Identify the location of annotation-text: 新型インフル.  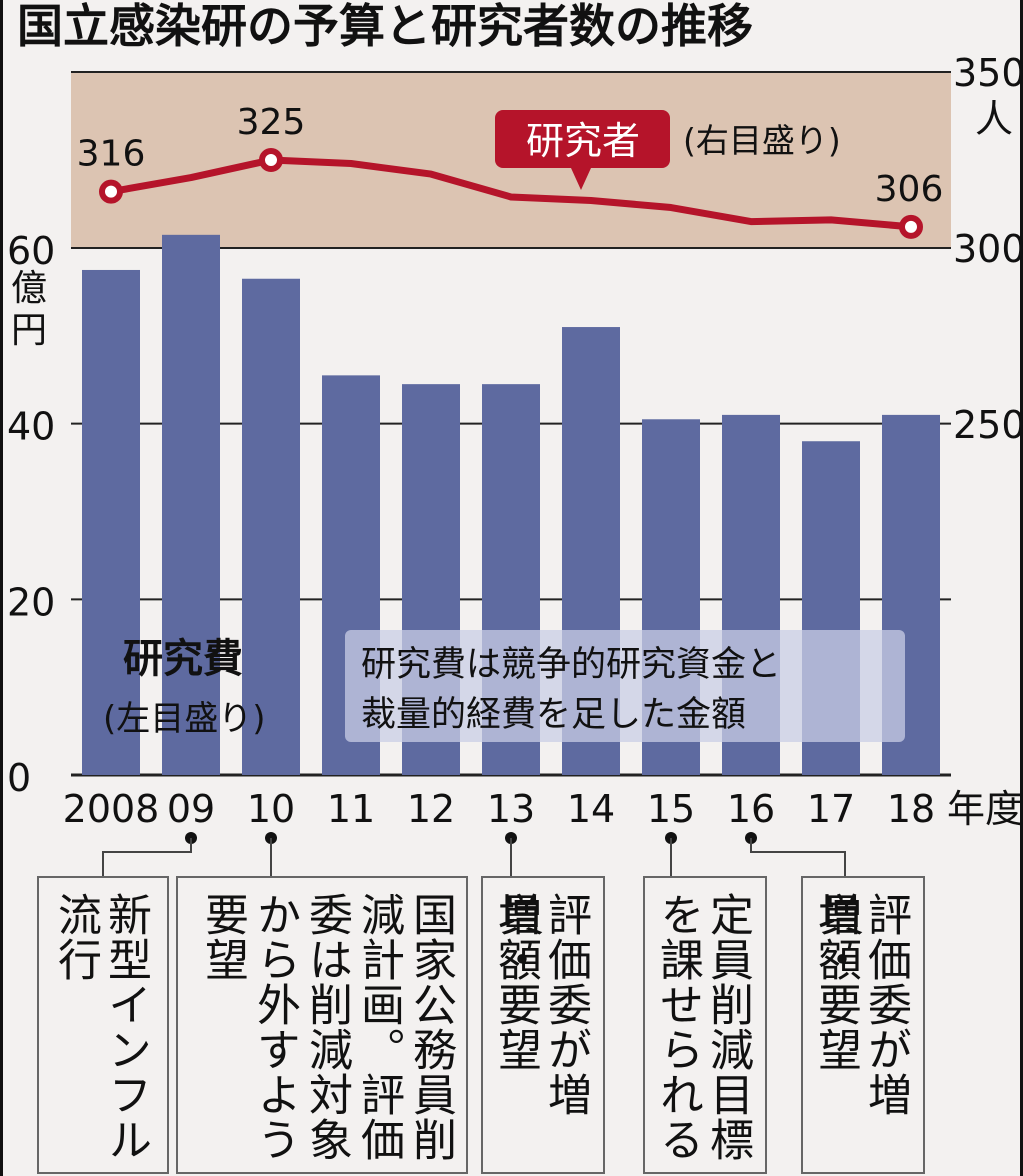
(125, 1027).